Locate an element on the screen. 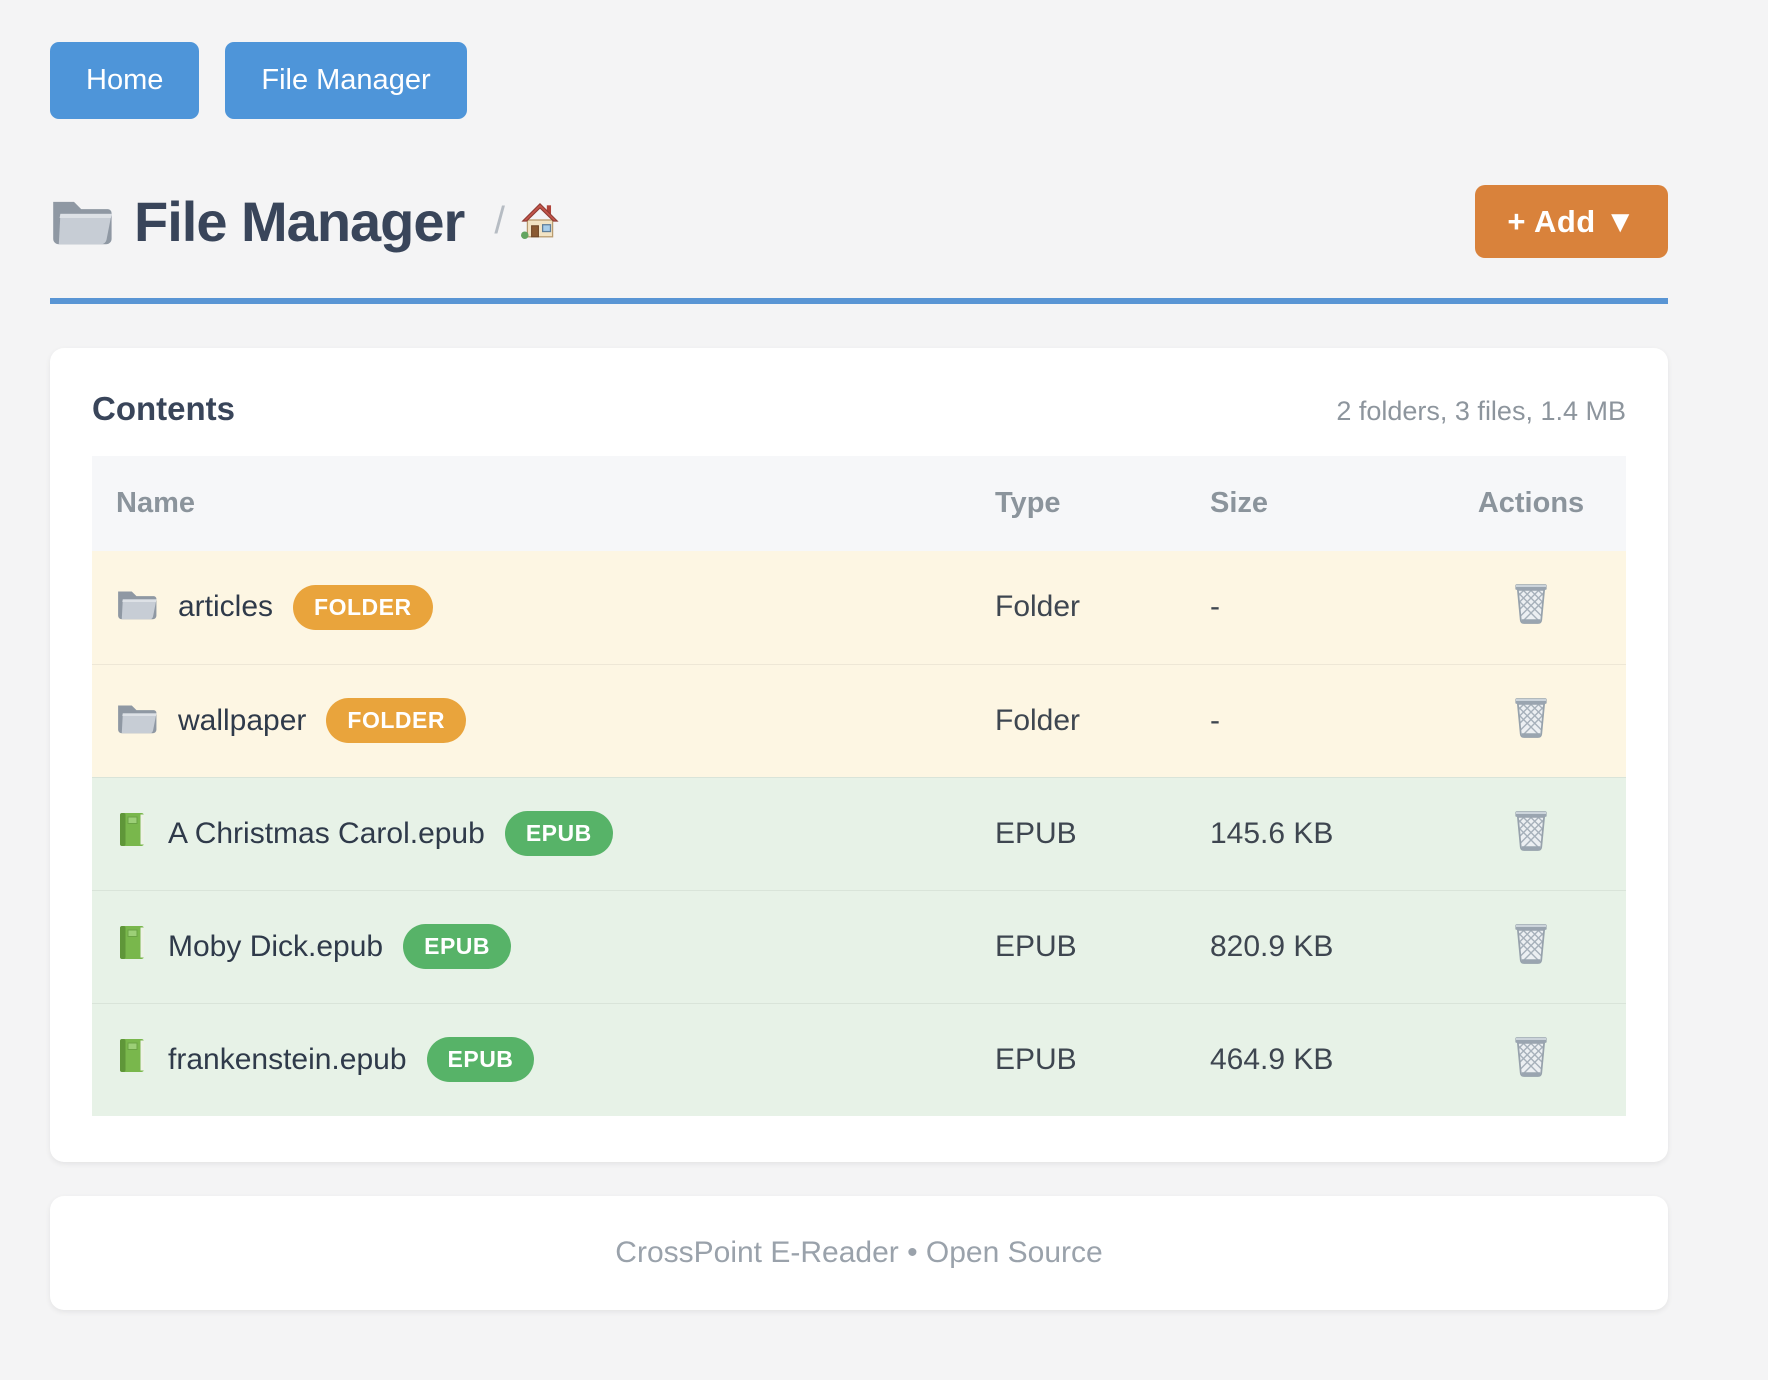 This screenshot has height=1380, width=1768. contents-heading: Contents is located at coordinates (163, 408).